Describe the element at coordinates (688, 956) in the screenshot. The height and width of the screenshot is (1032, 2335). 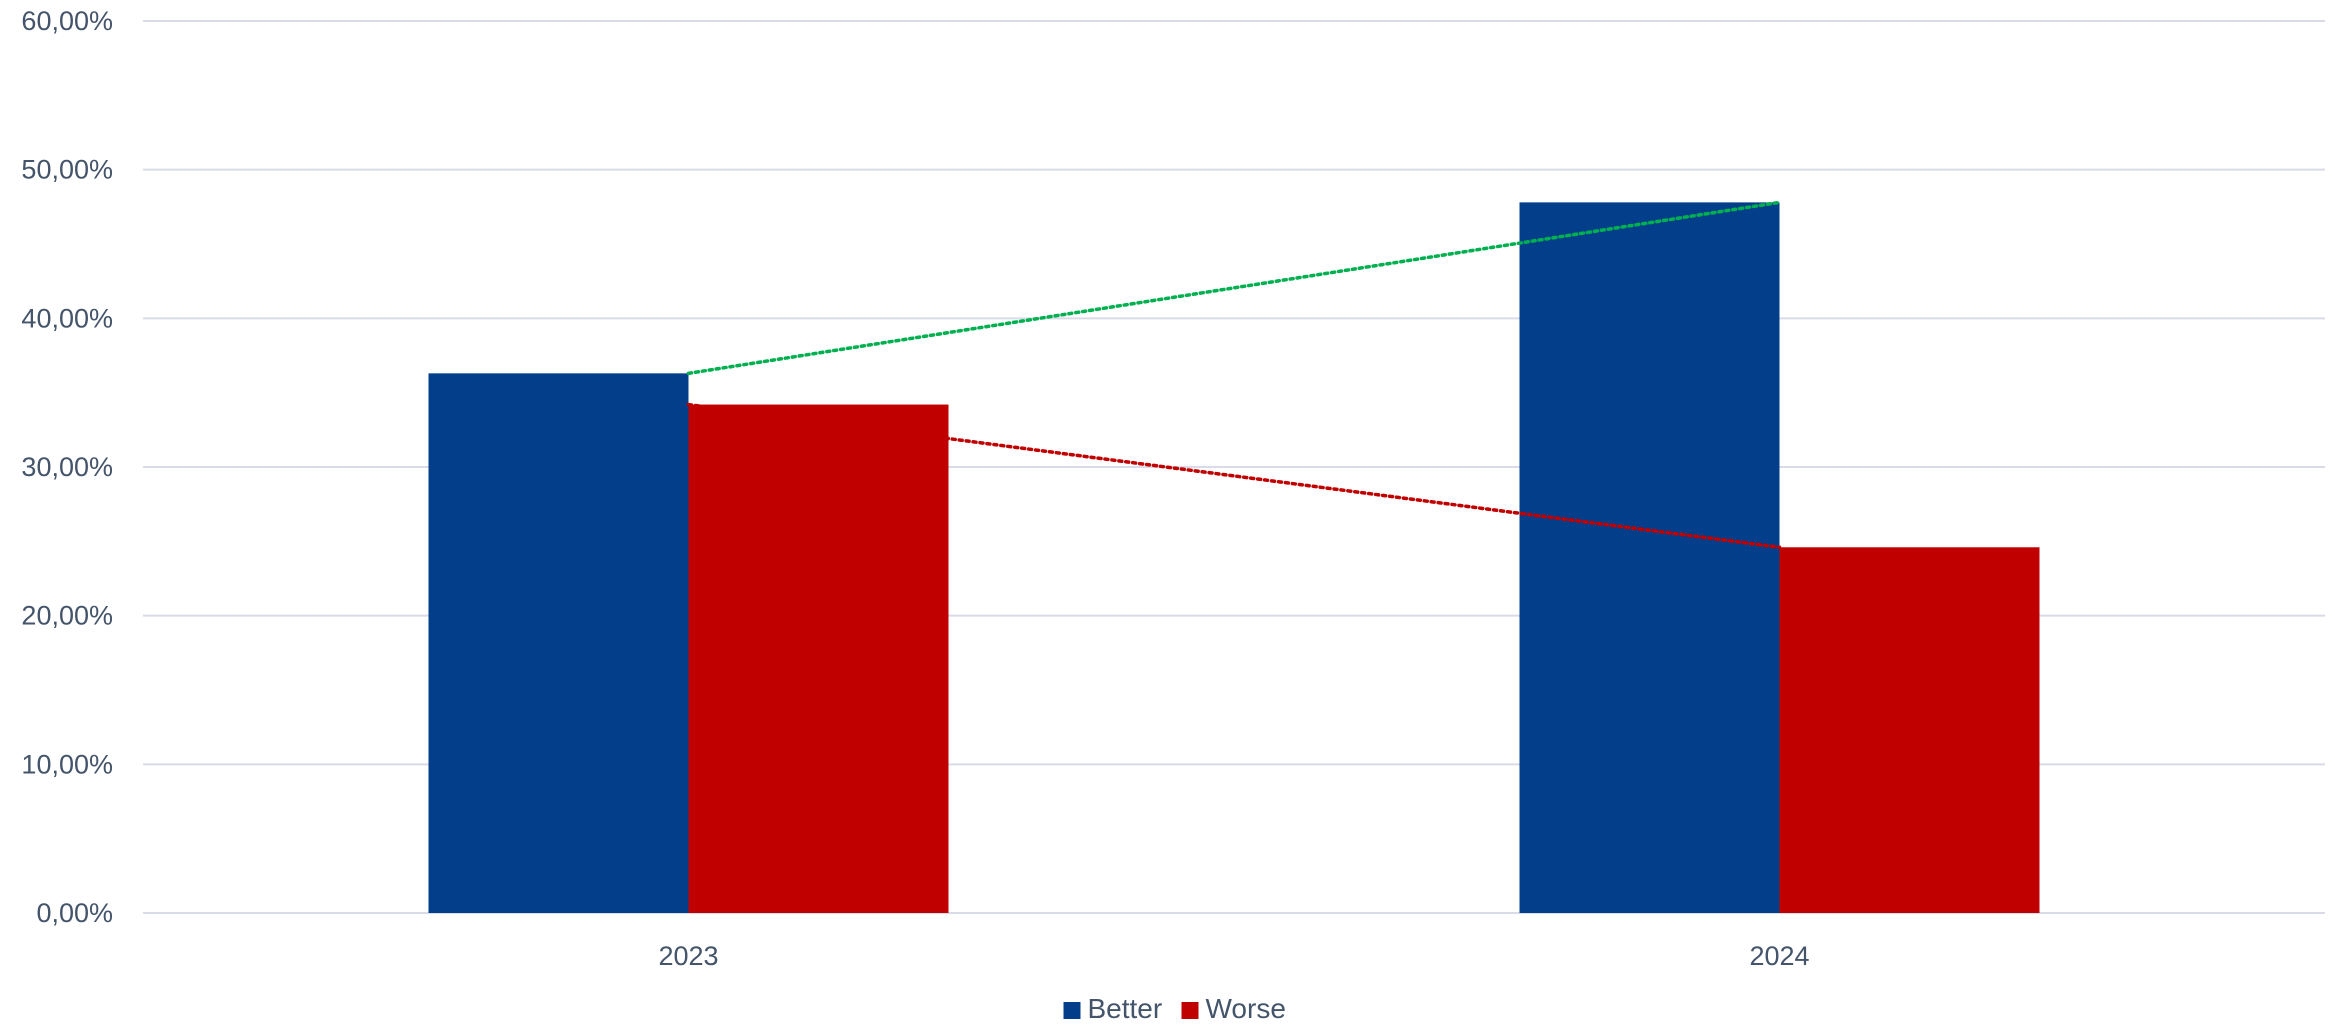
I see `x-tick-label: 2023` at that location.